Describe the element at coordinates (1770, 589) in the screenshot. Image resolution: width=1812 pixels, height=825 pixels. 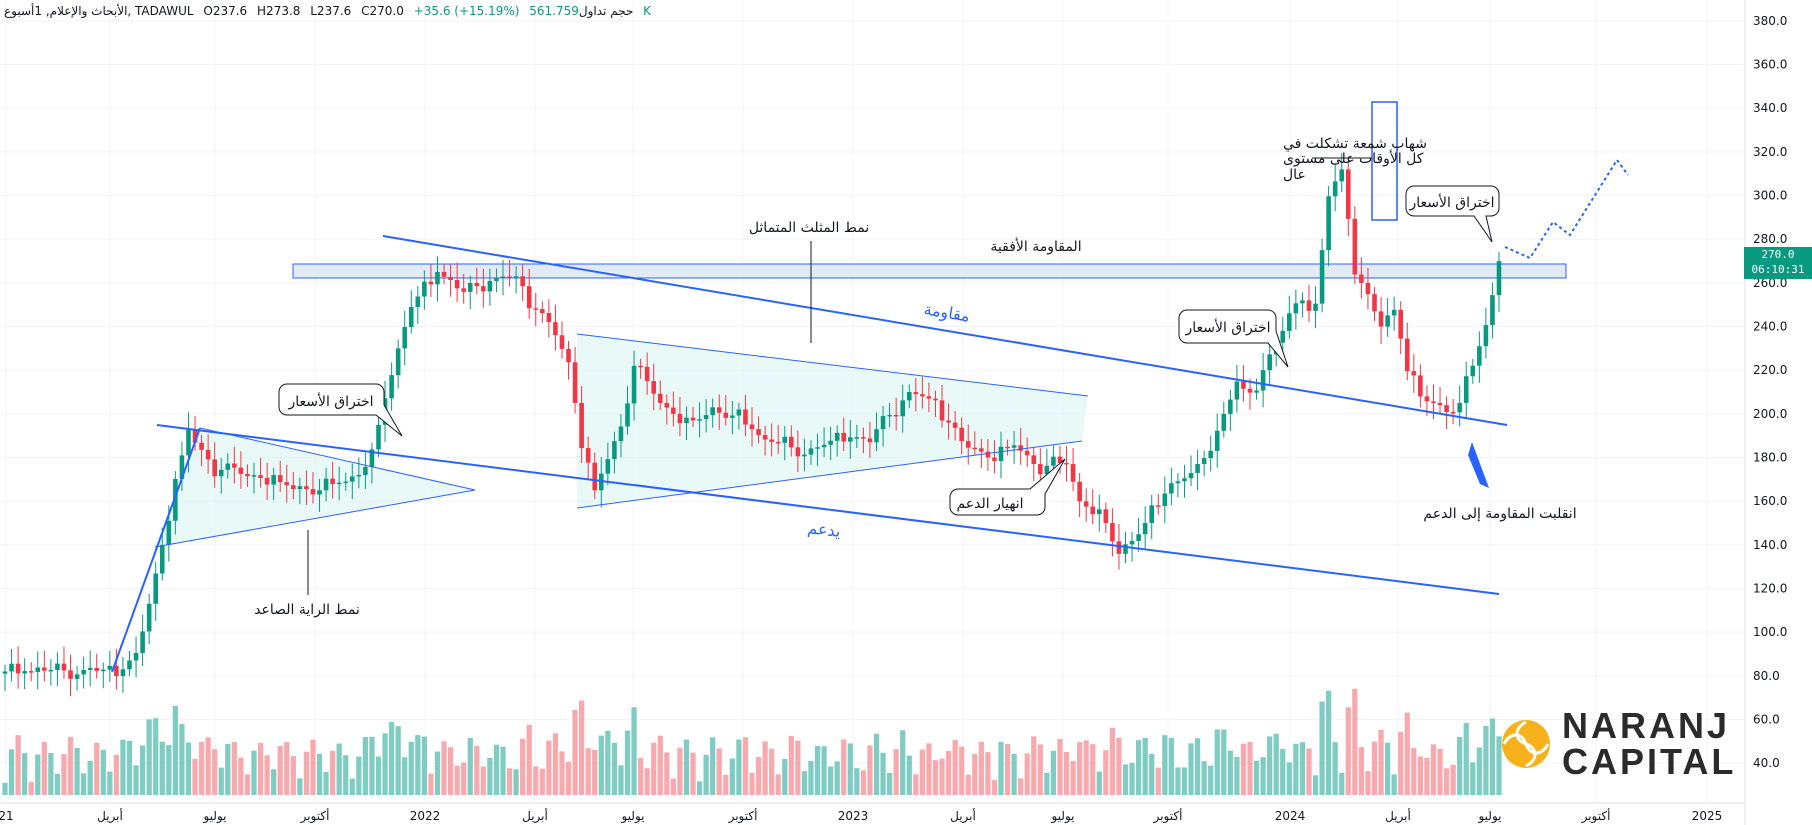
I see `y-tick-label: 120.0` at that location.